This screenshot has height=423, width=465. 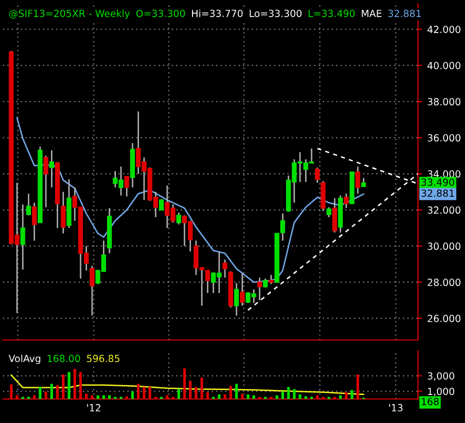 I want to click on annotation: Lo=33.300, so click(x=276, y=14).